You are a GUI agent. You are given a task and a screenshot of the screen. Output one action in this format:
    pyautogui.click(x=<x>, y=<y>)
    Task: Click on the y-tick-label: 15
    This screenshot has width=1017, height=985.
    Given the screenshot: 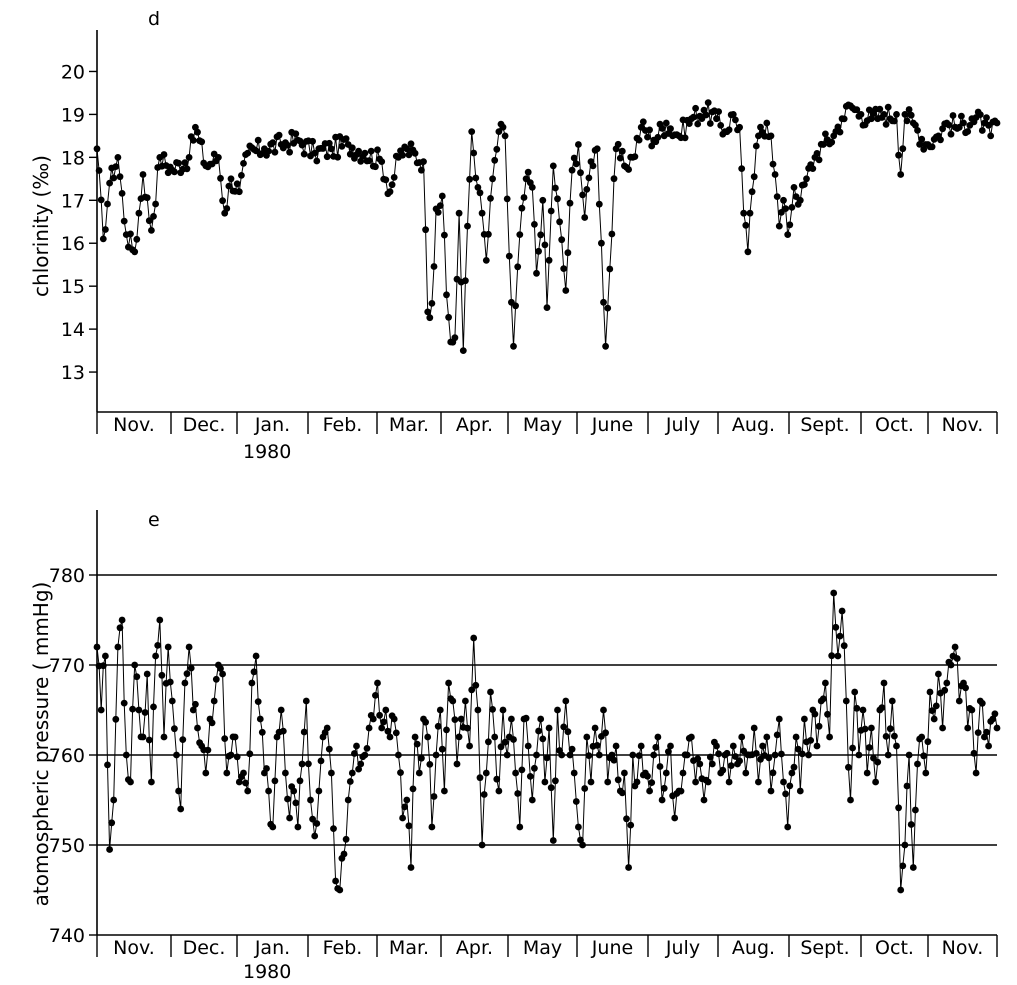 What is the action you would take?
    pyautogui.click(x=73, y=287)
    